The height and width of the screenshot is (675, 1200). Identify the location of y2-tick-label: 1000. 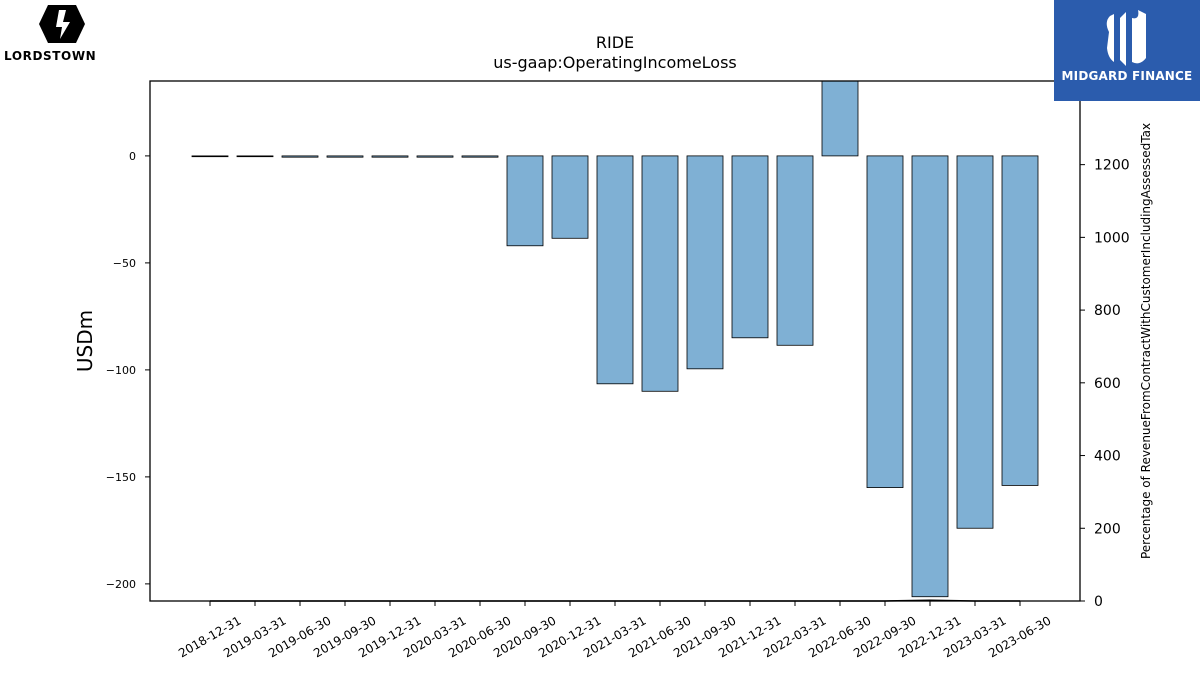
(1112, 238).